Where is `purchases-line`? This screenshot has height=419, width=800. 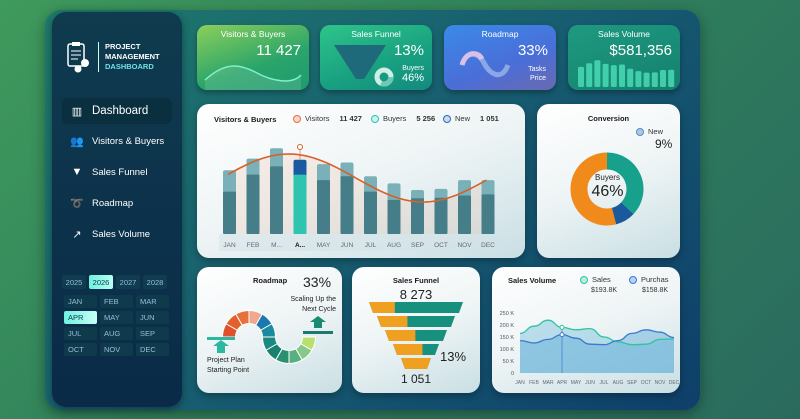 purchases-line is located at coordinates (597, 337).